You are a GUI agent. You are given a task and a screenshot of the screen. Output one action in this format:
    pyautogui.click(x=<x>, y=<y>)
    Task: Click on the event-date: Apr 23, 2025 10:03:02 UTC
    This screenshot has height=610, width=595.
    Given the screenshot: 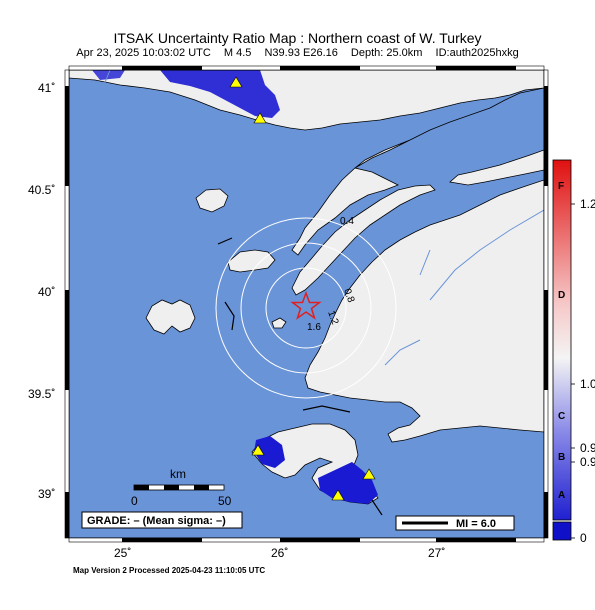 What is the action you would take?
    pyautogui.click(x=143, y=53)
    